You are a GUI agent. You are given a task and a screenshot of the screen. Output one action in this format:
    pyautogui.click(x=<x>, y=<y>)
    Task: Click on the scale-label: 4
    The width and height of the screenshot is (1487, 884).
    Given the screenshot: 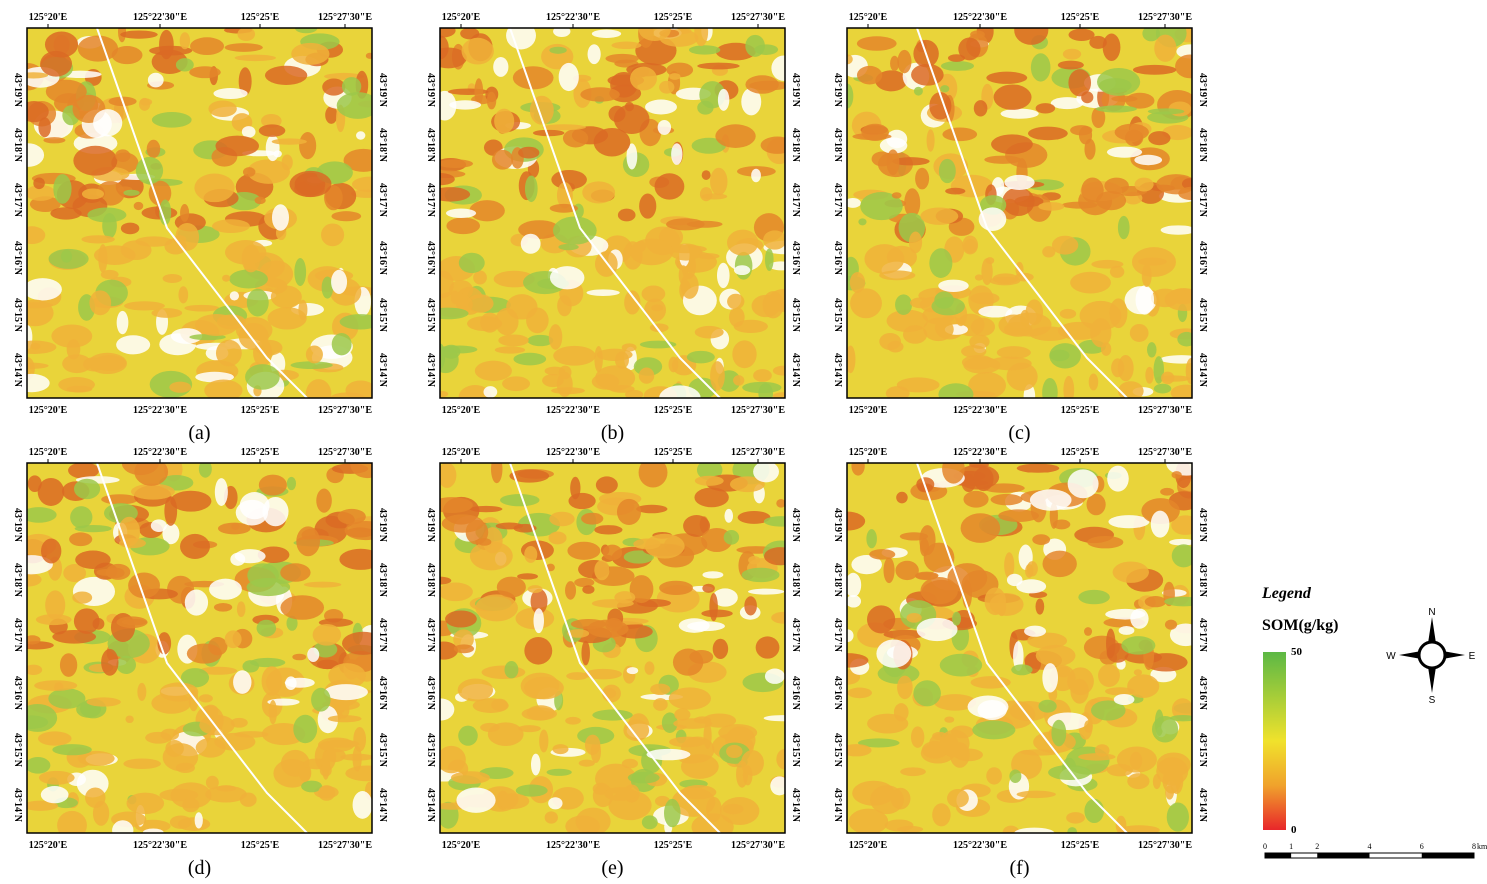 What is the action you would take?
    pyautogui.click(x=1370, y=846)
    